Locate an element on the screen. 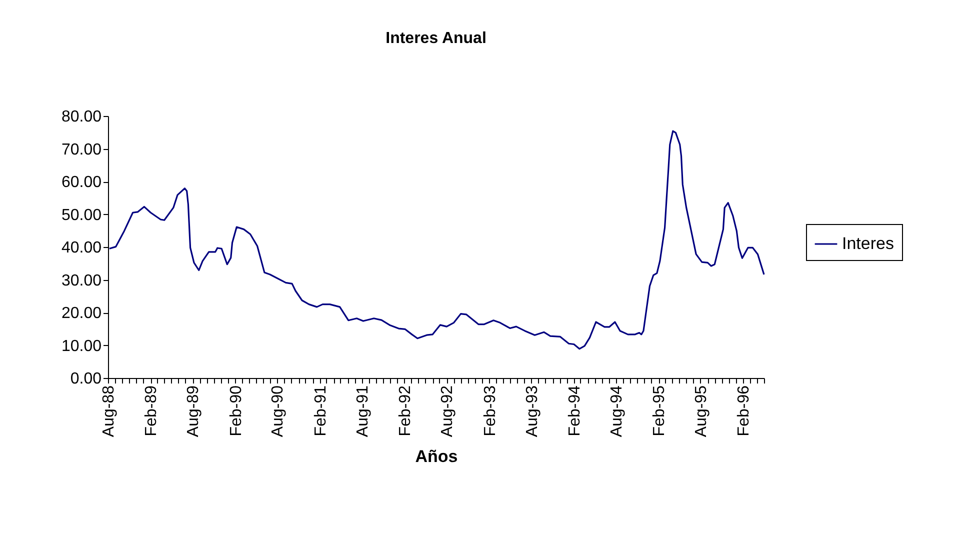 This screenshot has width=971, height=560. x-tick-label: Feb-91 is located at coordinates (321, 410).